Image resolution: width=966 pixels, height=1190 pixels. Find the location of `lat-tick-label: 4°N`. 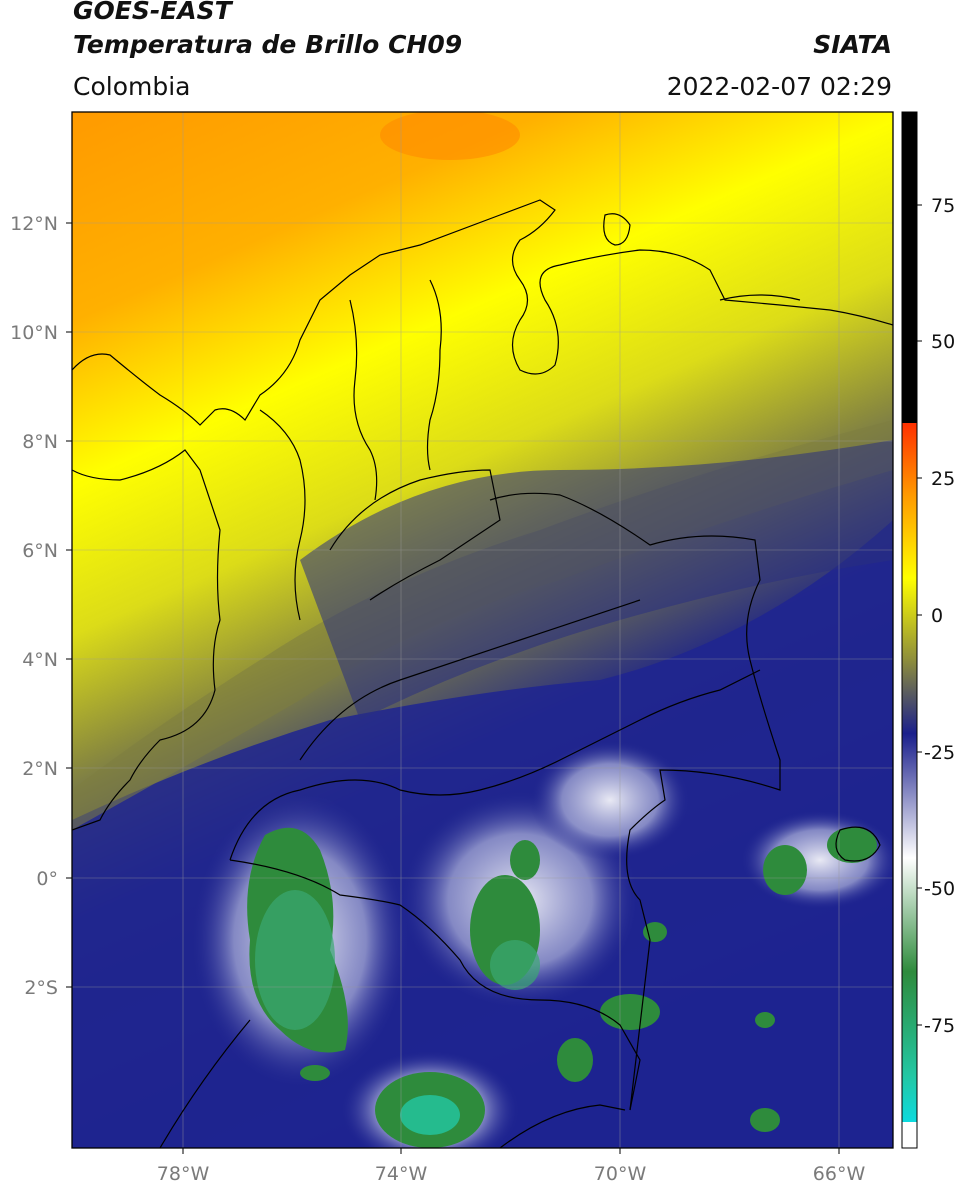

lat-tick-label: 4°N is located at coordinates (40, 660).